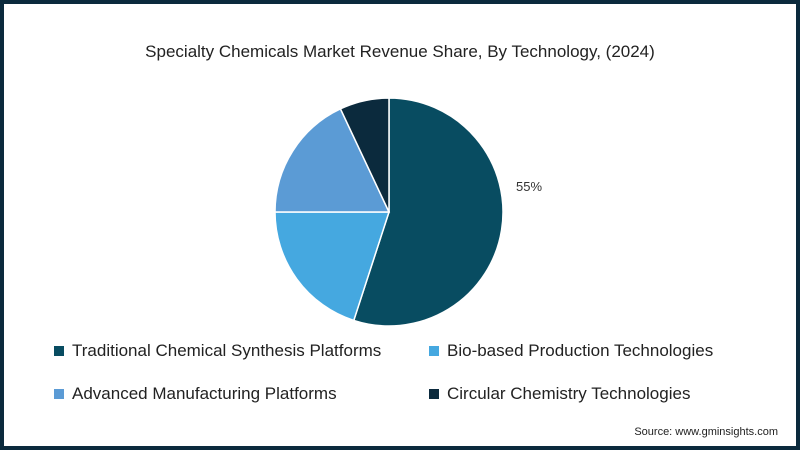 This screenshot has width=800, height=450. I want to click on legend-item-circular: Circular Chemistry Technologies, so click(559, 394).